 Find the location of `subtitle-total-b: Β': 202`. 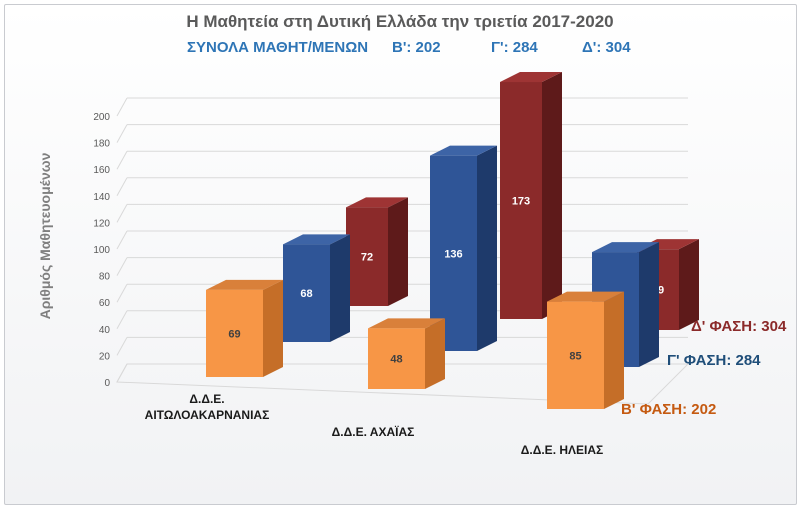

subtitle-total-b: Β': 202 is located at coordinates (416, 47).